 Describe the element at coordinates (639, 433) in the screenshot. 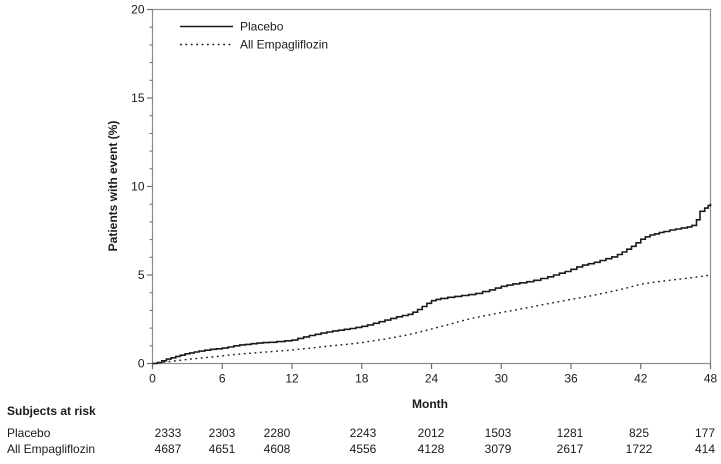

I see `at-risk-value: 825` at that location.